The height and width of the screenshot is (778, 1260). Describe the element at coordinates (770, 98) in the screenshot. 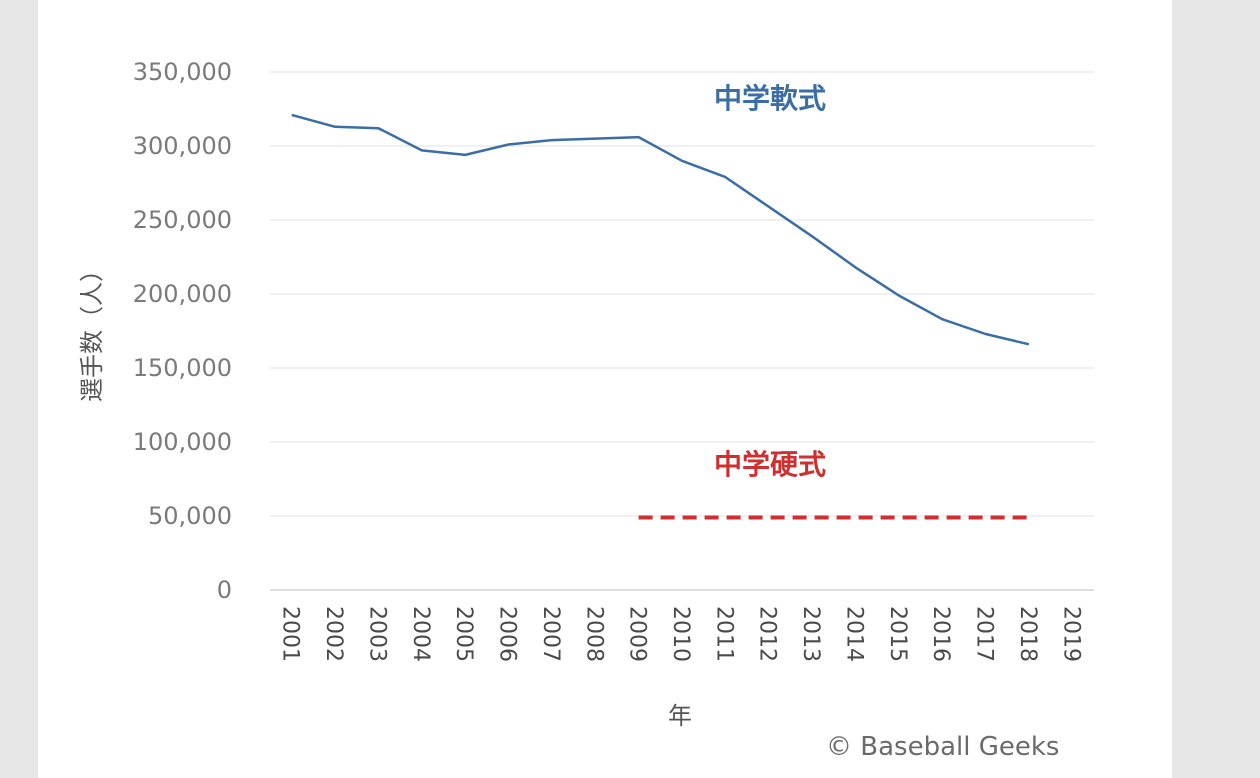

I see `series-label: 中学軟式` at that location.